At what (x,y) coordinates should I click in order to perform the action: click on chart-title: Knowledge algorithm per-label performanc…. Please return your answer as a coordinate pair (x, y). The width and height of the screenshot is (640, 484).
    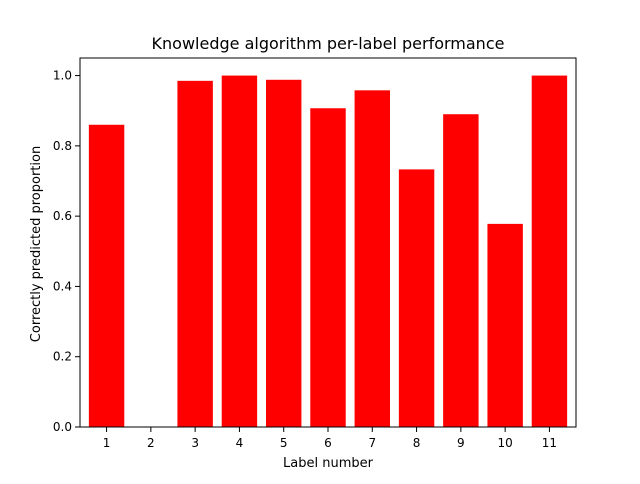
    Looking at the image, I should click on (328, 43).